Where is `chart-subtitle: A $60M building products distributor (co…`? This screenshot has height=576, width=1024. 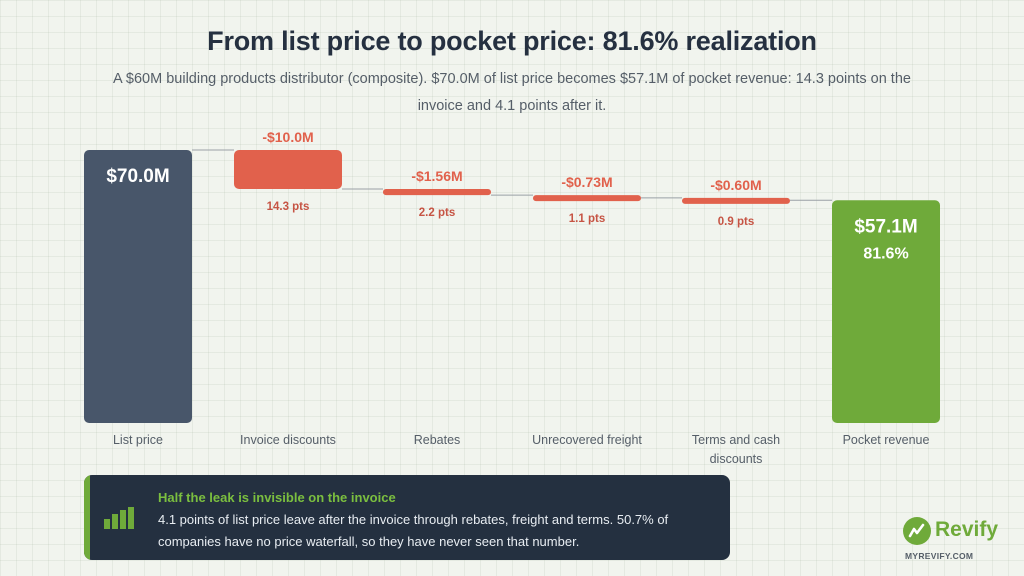
chart-subtitle: A $60M building products distributor (co… is located at coordinates (512, 92).